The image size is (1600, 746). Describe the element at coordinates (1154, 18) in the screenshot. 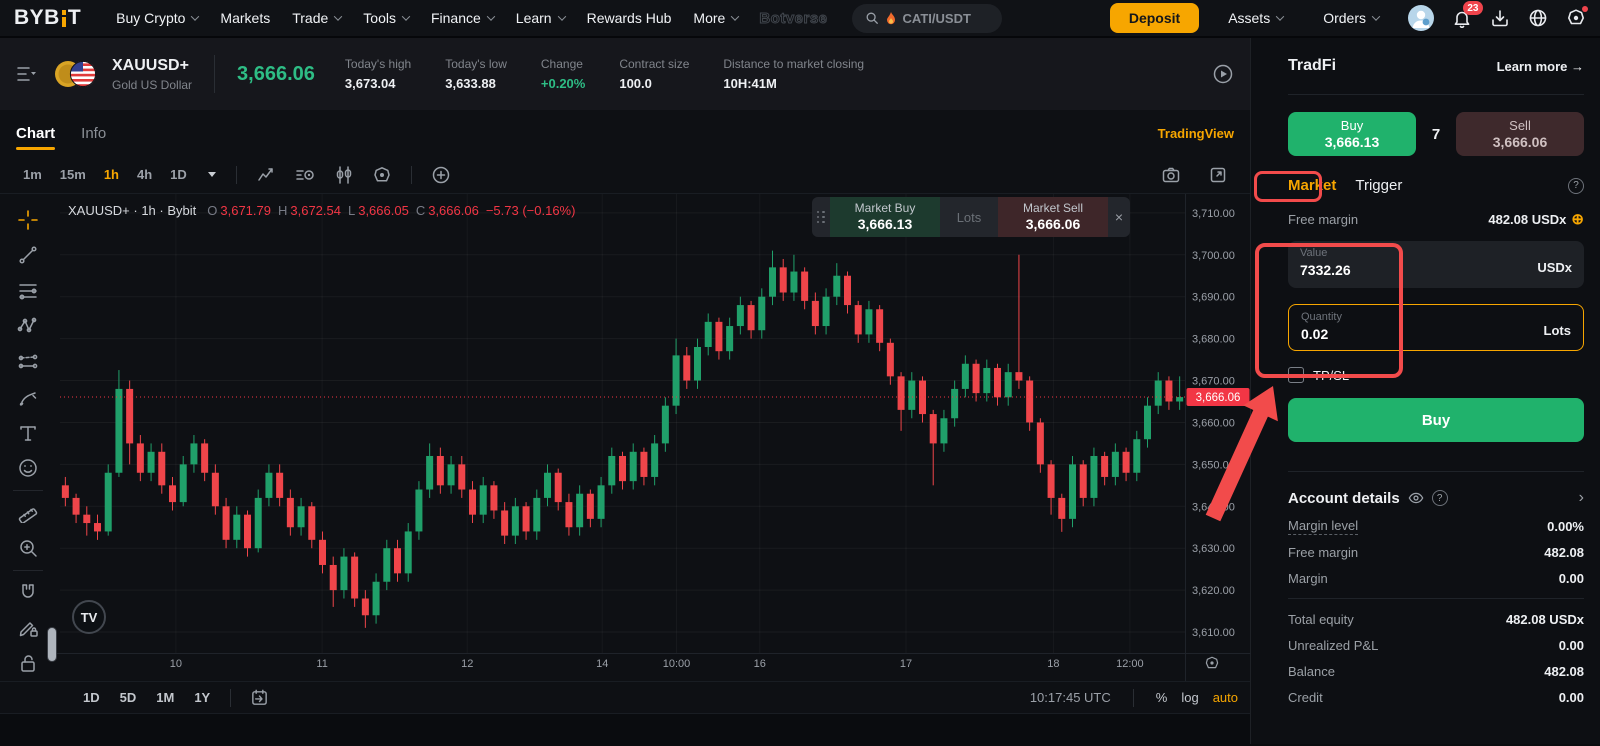

I see `deposit-button: Deposit` at that location.